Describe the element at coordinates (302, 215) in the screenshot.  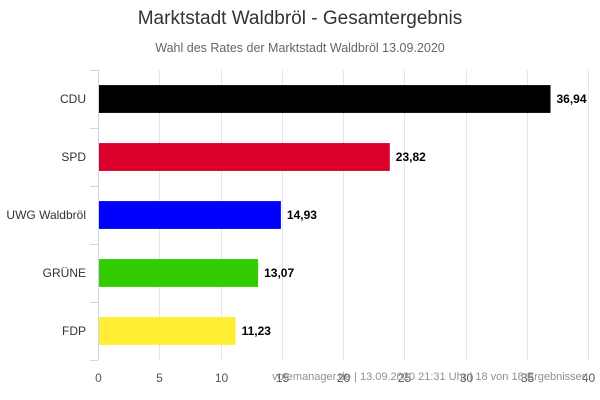
I see `data-label: 14,93` at that location.